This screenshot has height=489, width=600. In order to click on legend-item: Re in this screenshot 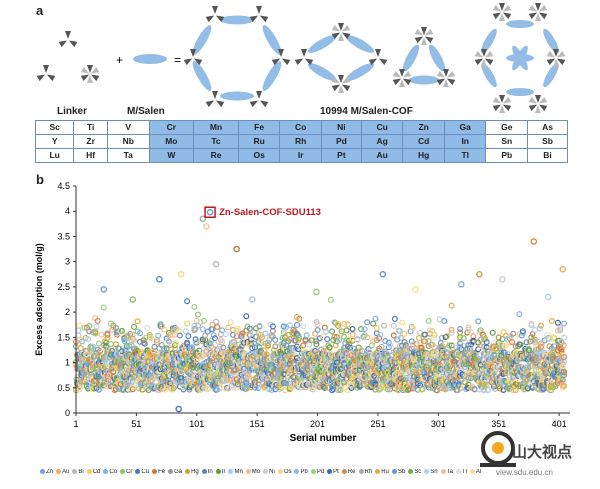, I will do `click(348, 472)`.